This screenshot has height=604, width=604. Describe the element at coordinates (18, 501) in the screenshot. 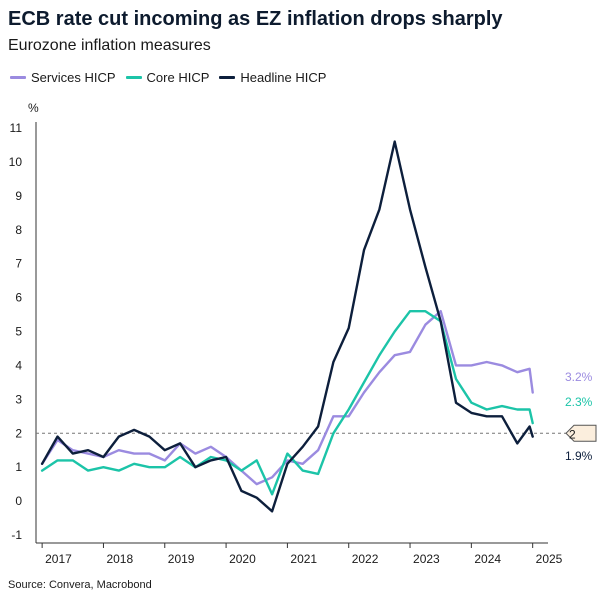

I see `y-tick-label: 0` at that location.